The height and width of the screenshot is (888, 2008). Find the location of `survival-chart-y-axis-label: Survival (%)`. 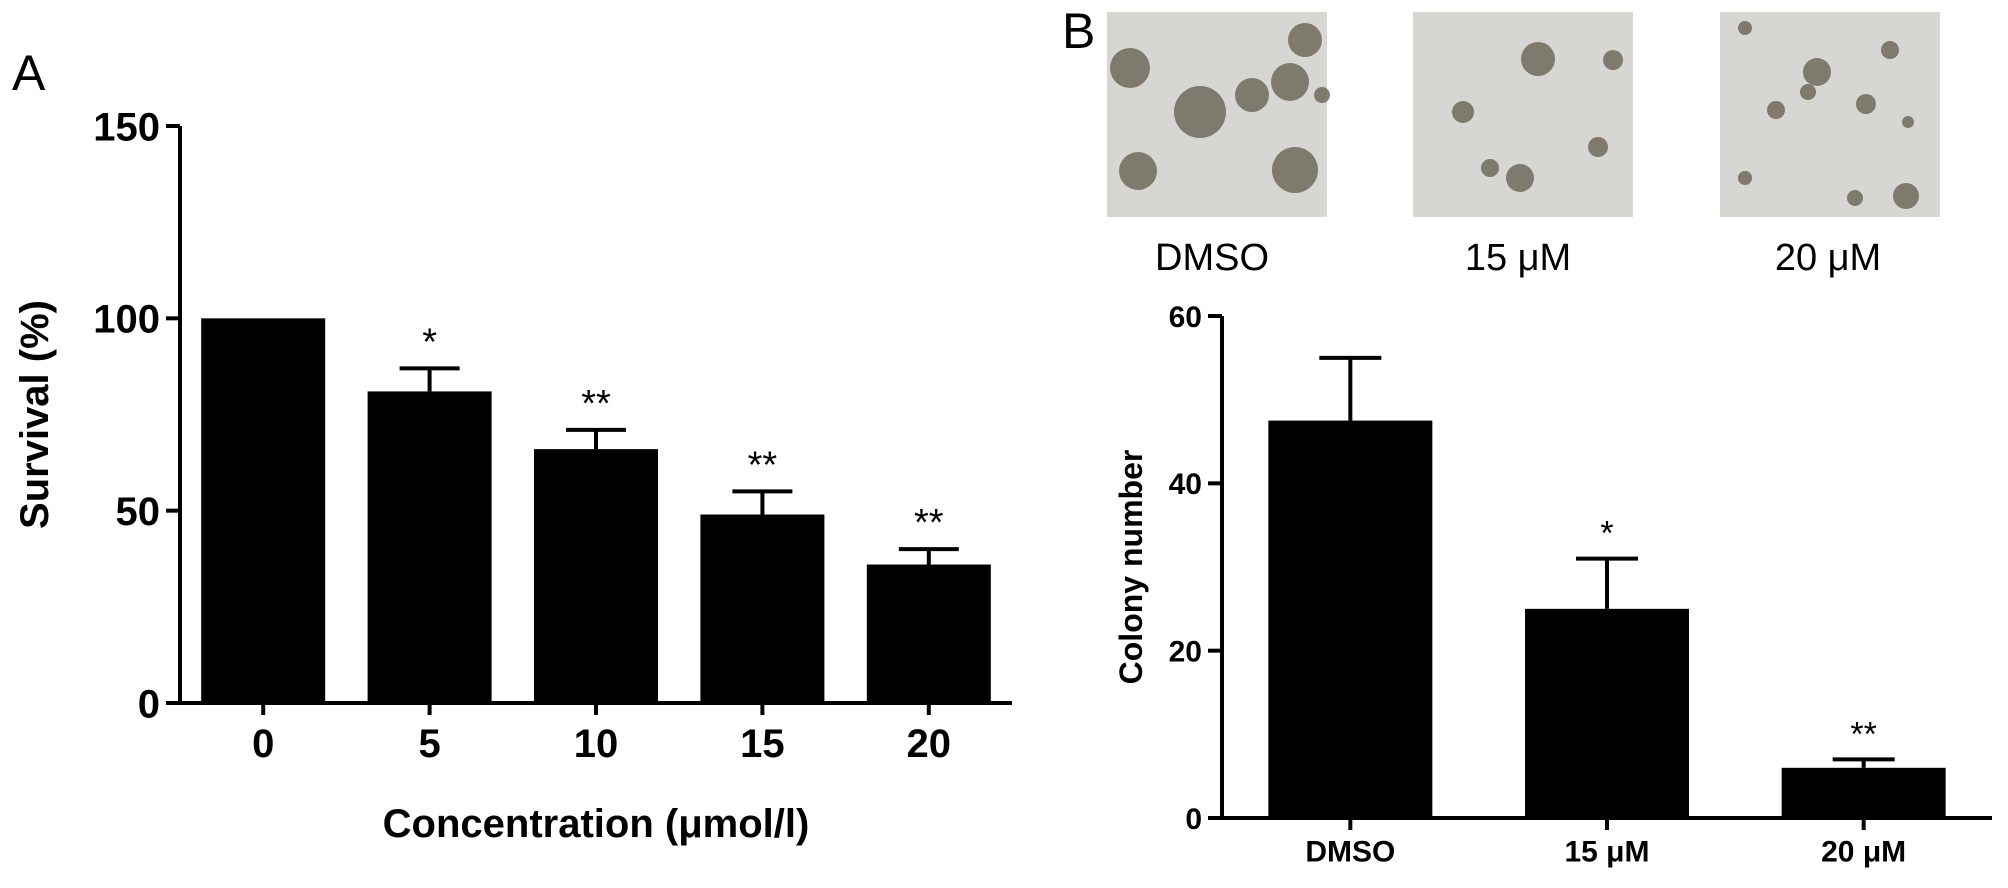

survival-chart-y-axis-label: Survival (%) is located at coordinates (35, 414).